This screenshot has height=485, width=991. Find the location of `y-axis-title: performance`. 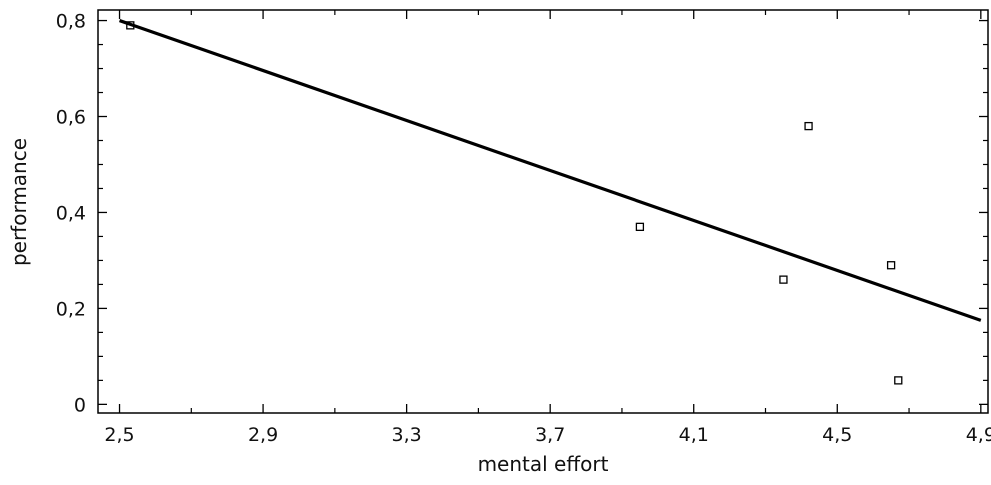

y-axis-title: performance is located at coordinates (19, 202).